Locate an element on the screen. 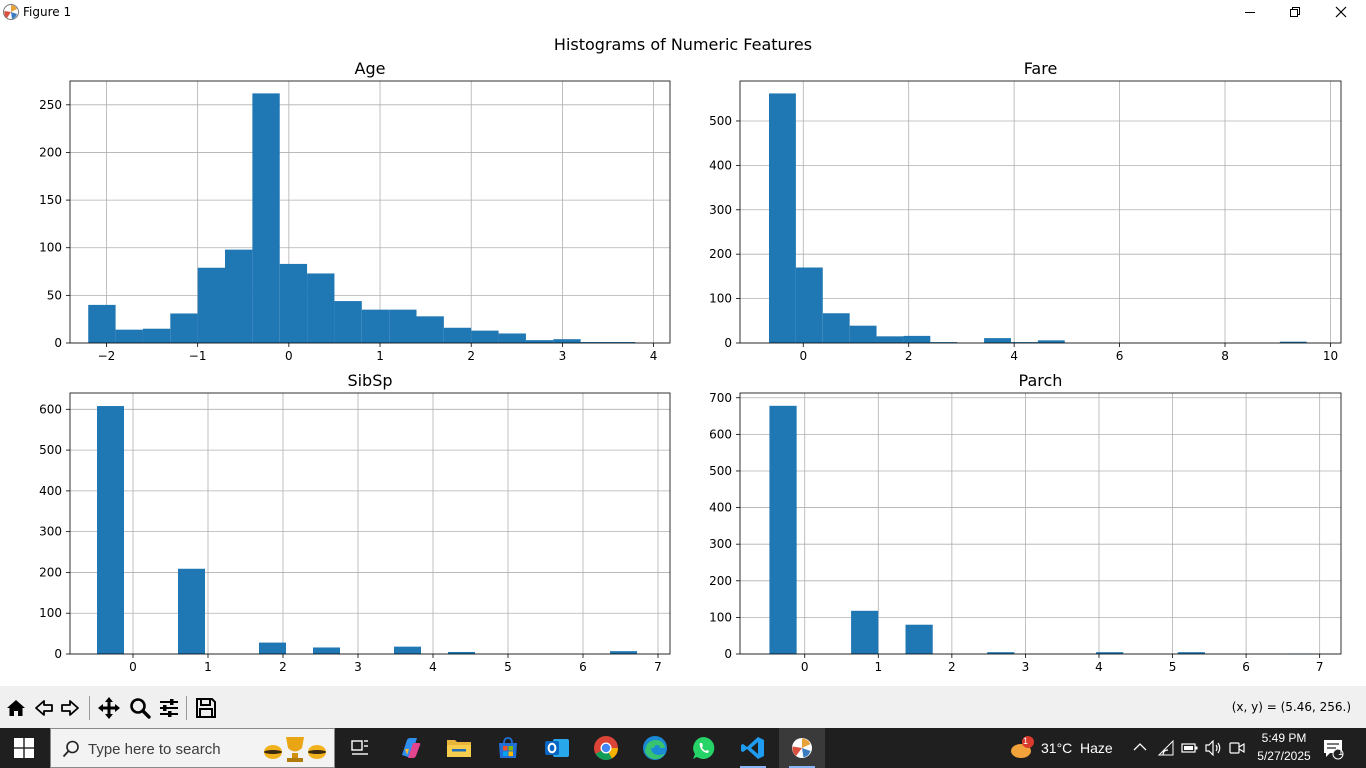  search-highlight-icon is located at coordinates (295, 749).